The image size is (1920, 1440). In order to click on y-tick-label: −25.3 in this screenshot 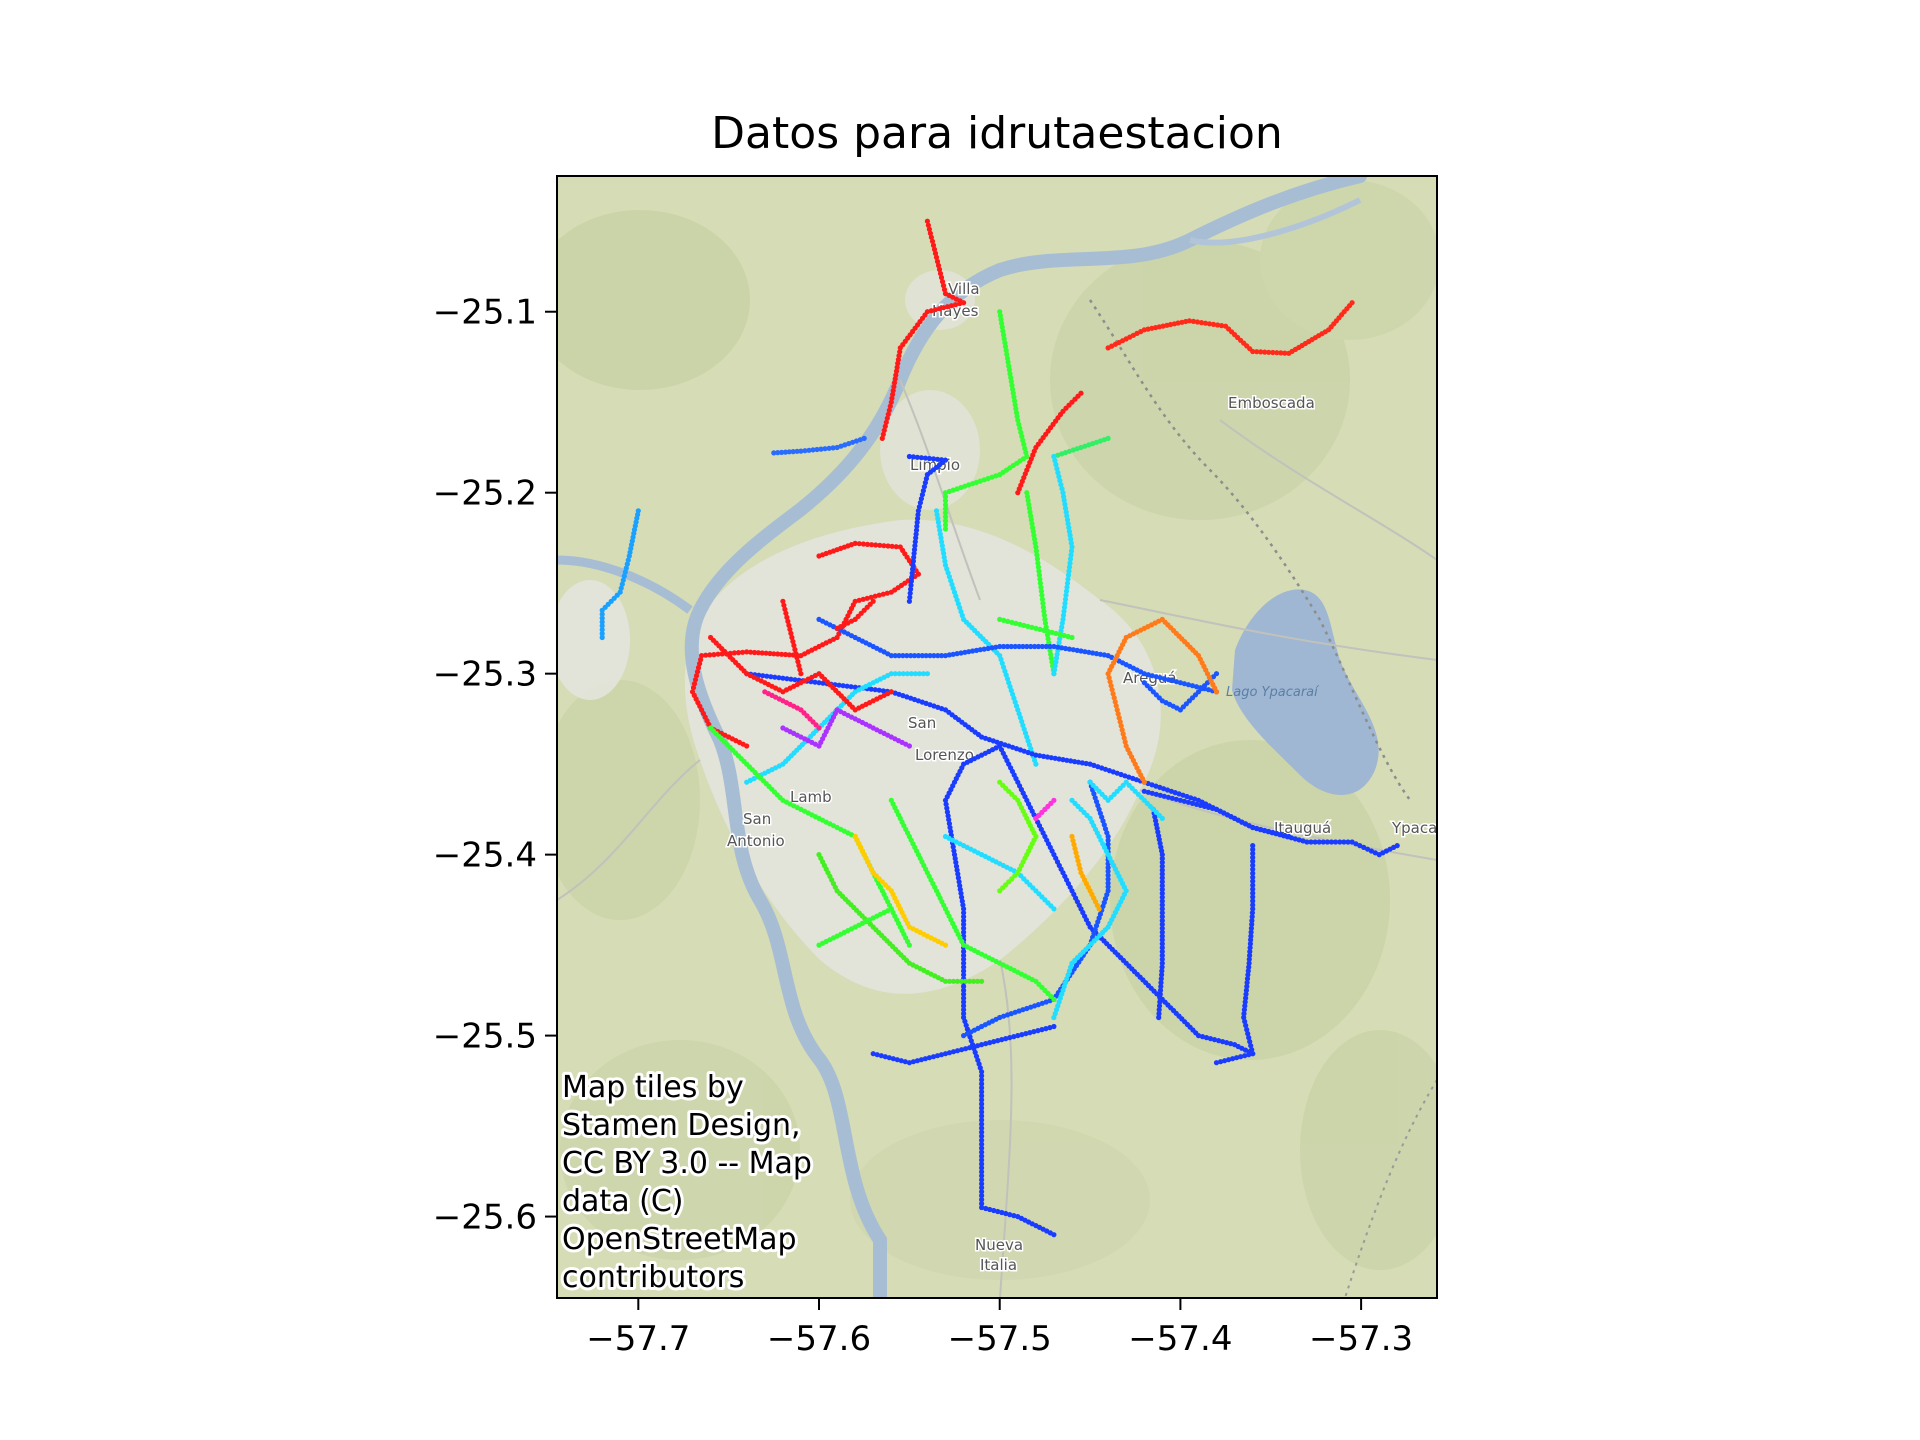, I will do `click(485, 675)`.